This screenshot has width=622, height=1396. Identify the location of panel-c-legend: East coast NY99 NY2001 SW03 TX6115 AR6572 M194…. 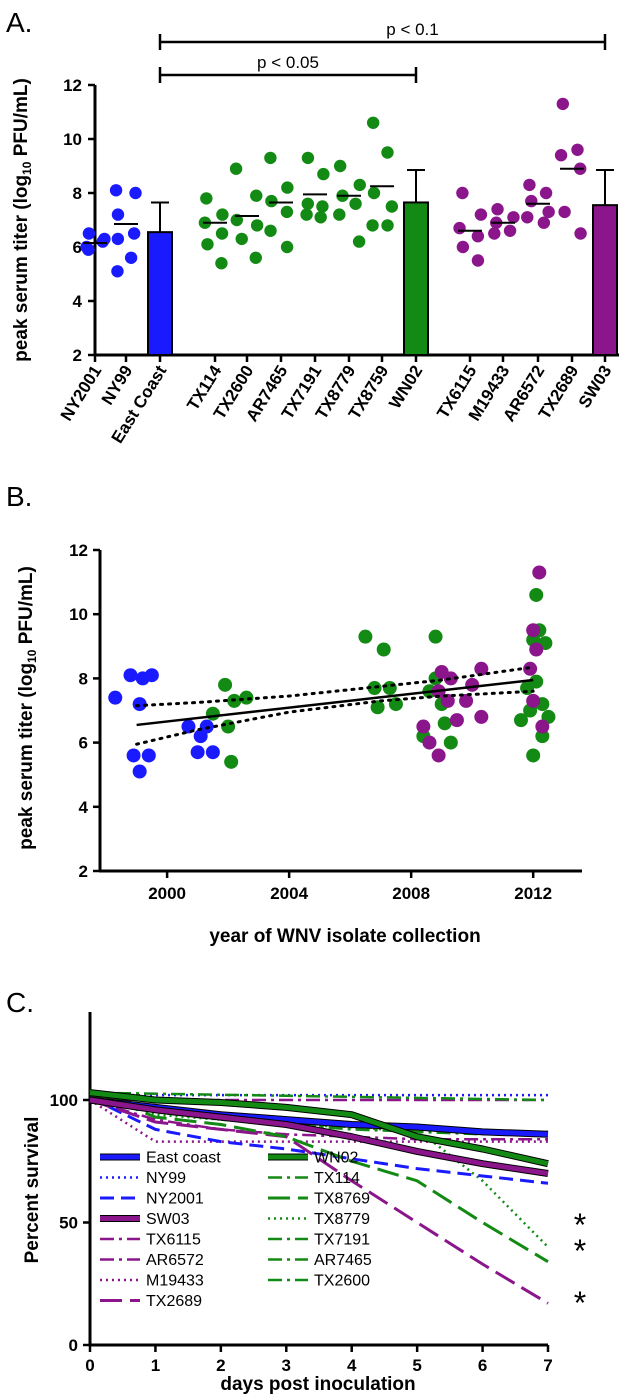
(236, 1230).